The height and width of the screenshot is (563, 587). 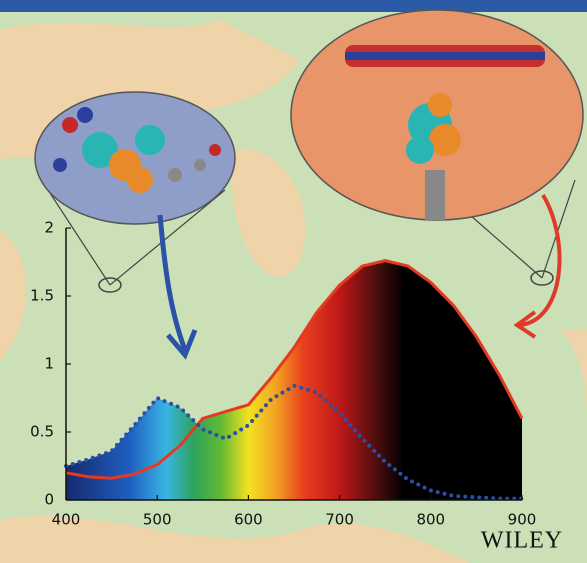 What do you see at coordinates (522, 541) in the screenshot?
I see `publisher-logo: WILEY` at bounding box center [522, 541].